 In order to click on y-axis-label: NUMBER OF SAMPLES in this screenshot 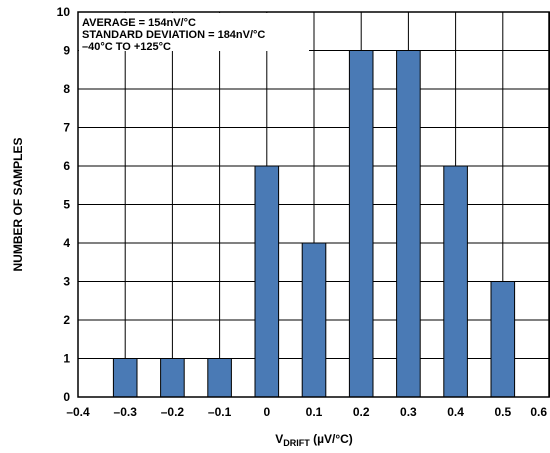, I will do `click(18, 204)`.